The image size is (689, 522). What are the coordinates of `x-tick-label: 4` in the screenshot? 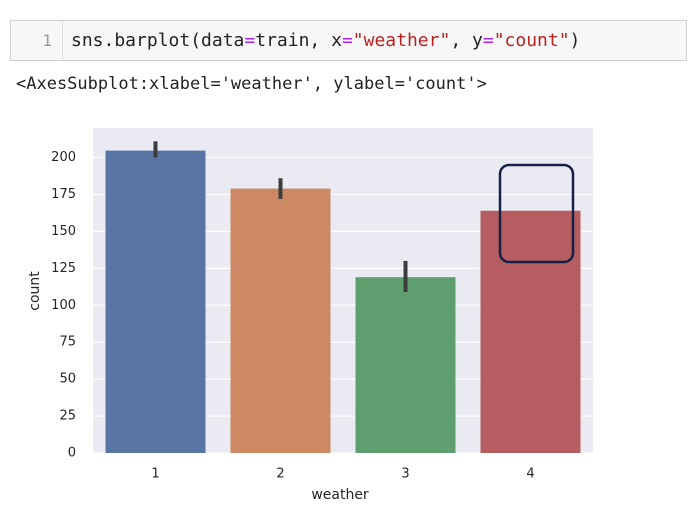 It's located at (530, 474).